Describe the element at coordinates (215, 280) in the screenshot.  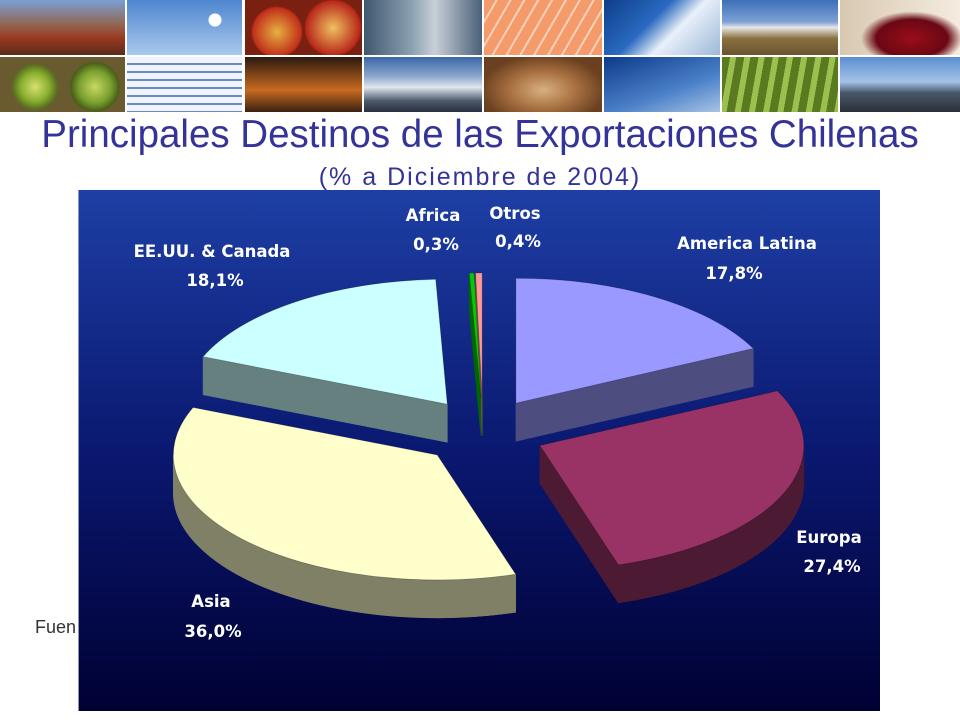
I see `slice-label-value: 18,1%` at that location.